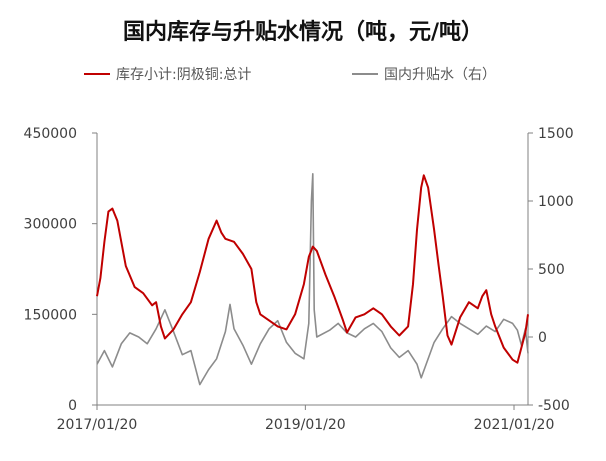  What do you see at coordinates (303, 76) in the screenshot?
I see `chart-legend: 库存小计:阴极铜:总计 国内升贴水（右）` at bounding box center [303, 76].